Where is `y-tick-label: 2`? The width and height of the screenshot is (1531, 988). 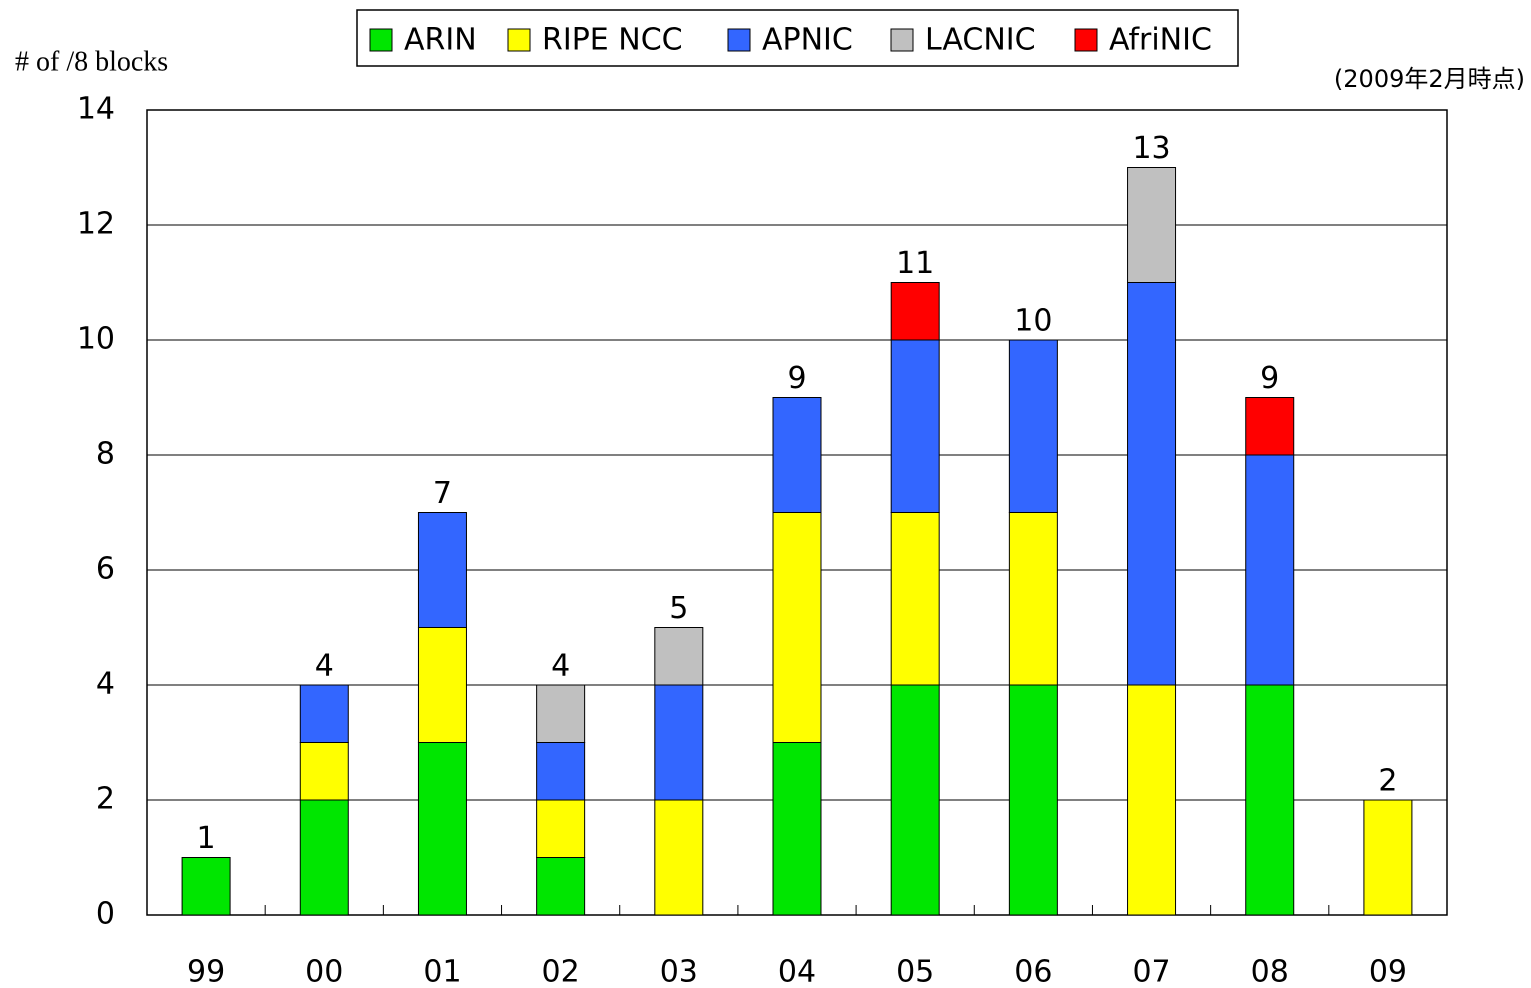
y-tick-label: 2 is located at coordinates (105, 799).